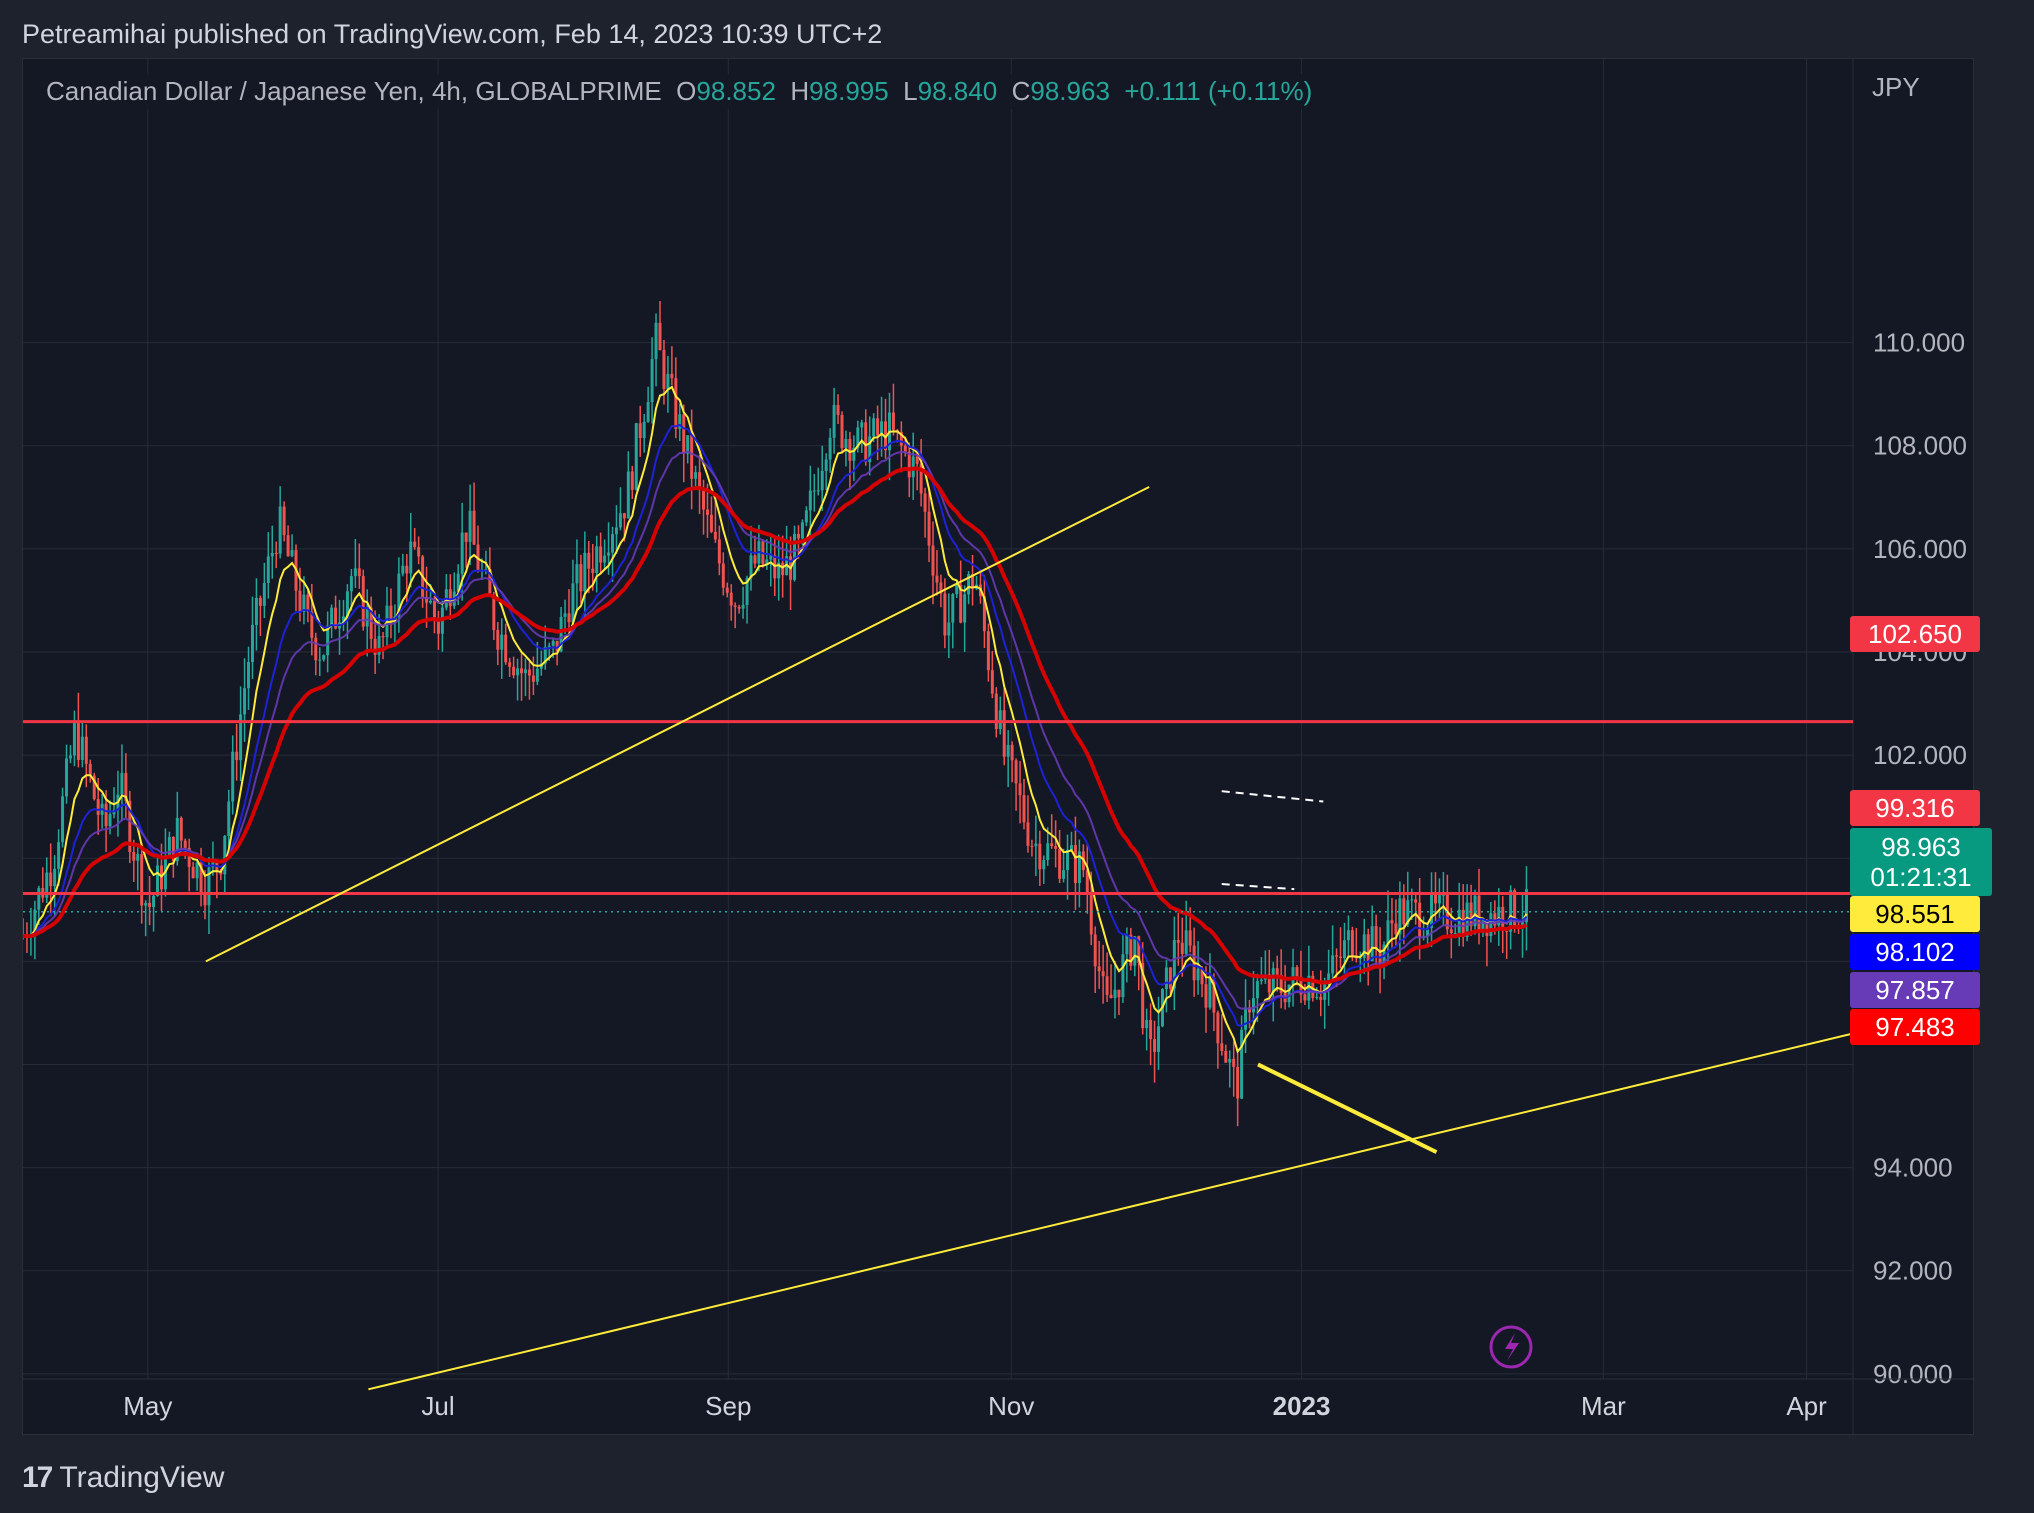 This screenshot has height=1513, width=2034. Describe the element at coordinates (1919, 343) in the screenshot. I see `y-tick-label: 110.000` at that location.